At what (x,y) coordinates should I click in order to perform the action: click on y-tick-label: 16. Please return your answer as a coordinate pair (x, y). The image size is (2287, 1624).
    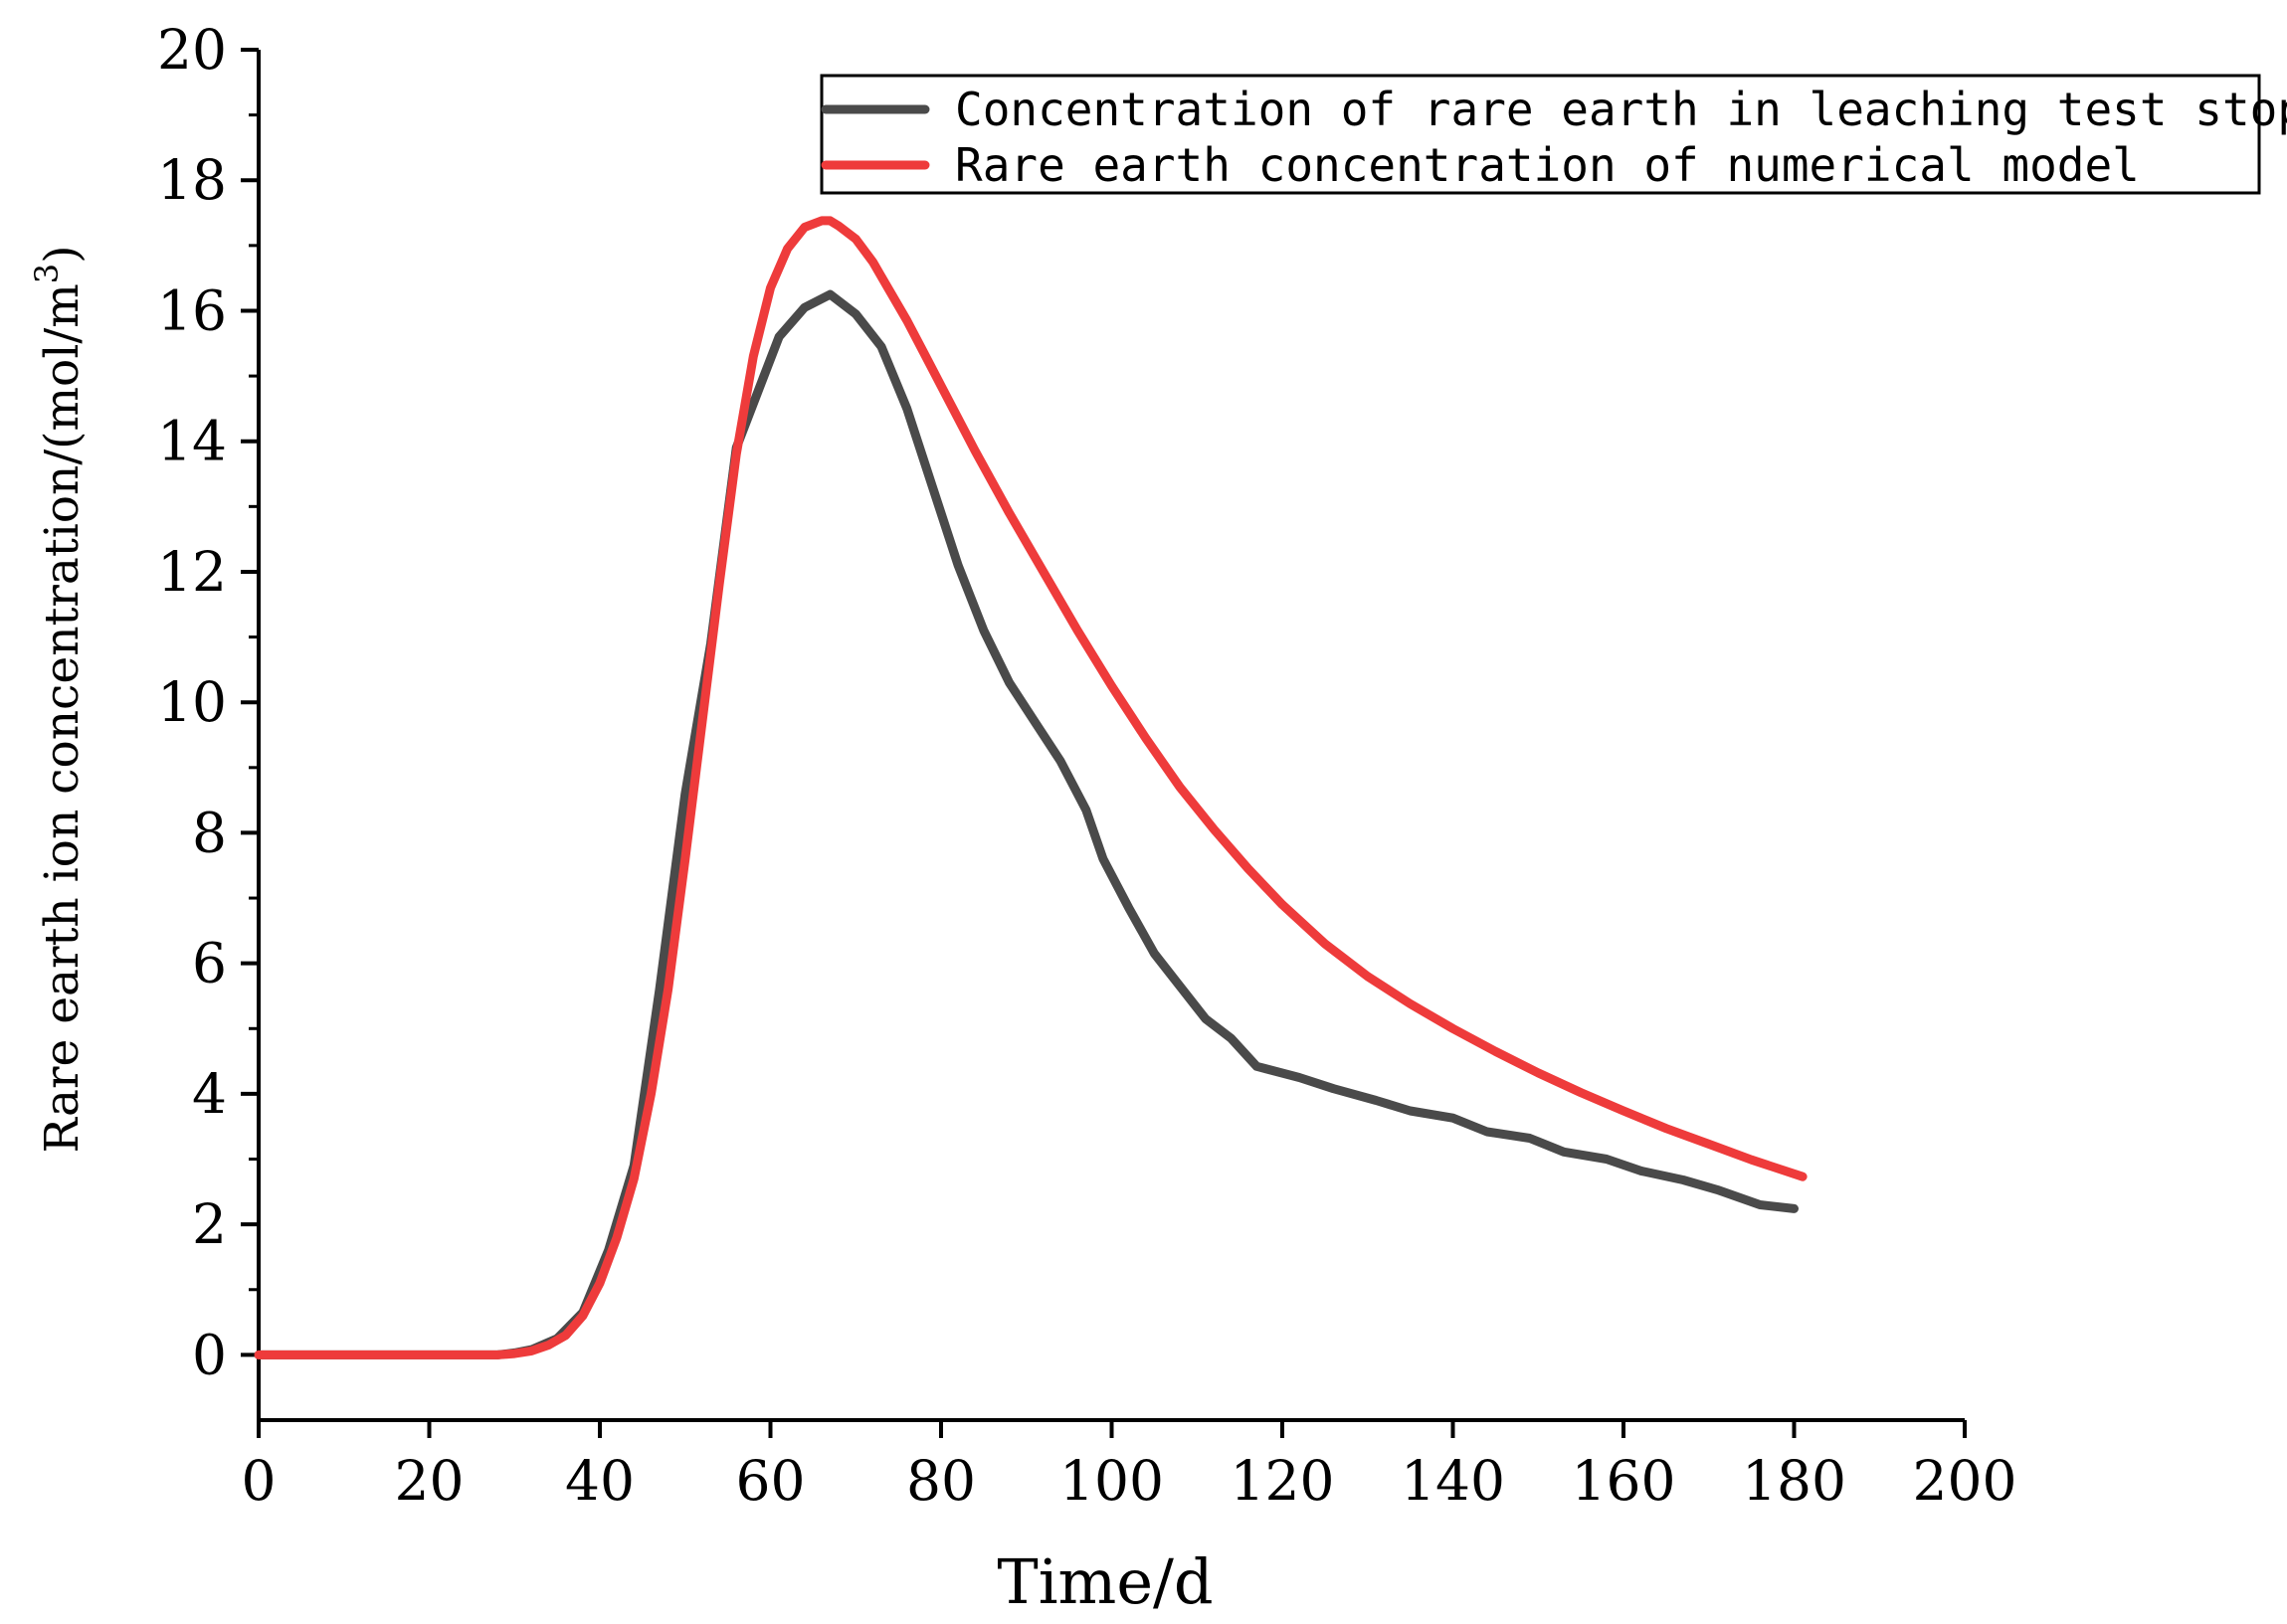
    Looking at the image, I should click on (192, 310).